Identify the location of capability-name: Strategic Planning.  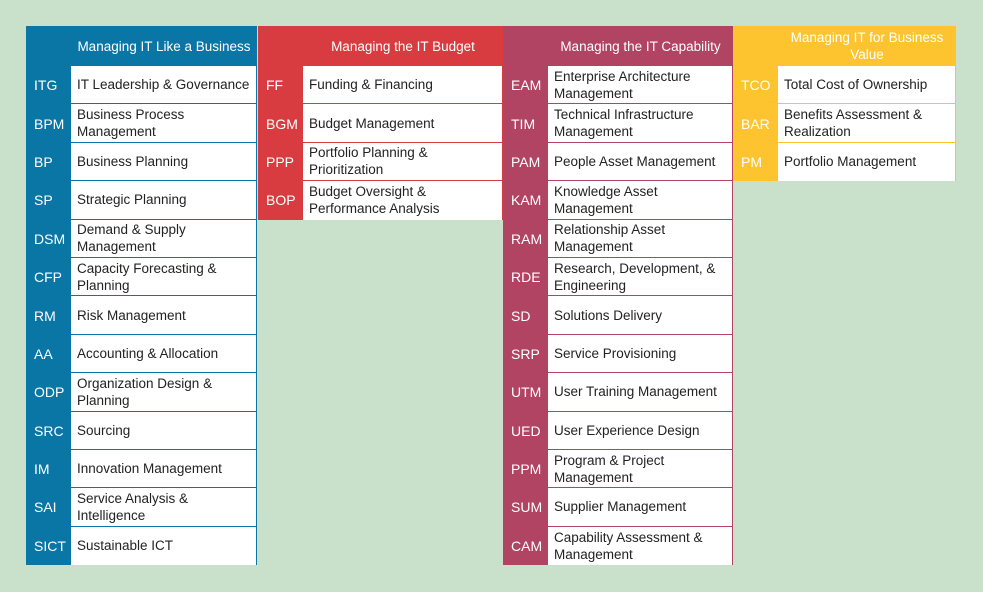
(164, 200).